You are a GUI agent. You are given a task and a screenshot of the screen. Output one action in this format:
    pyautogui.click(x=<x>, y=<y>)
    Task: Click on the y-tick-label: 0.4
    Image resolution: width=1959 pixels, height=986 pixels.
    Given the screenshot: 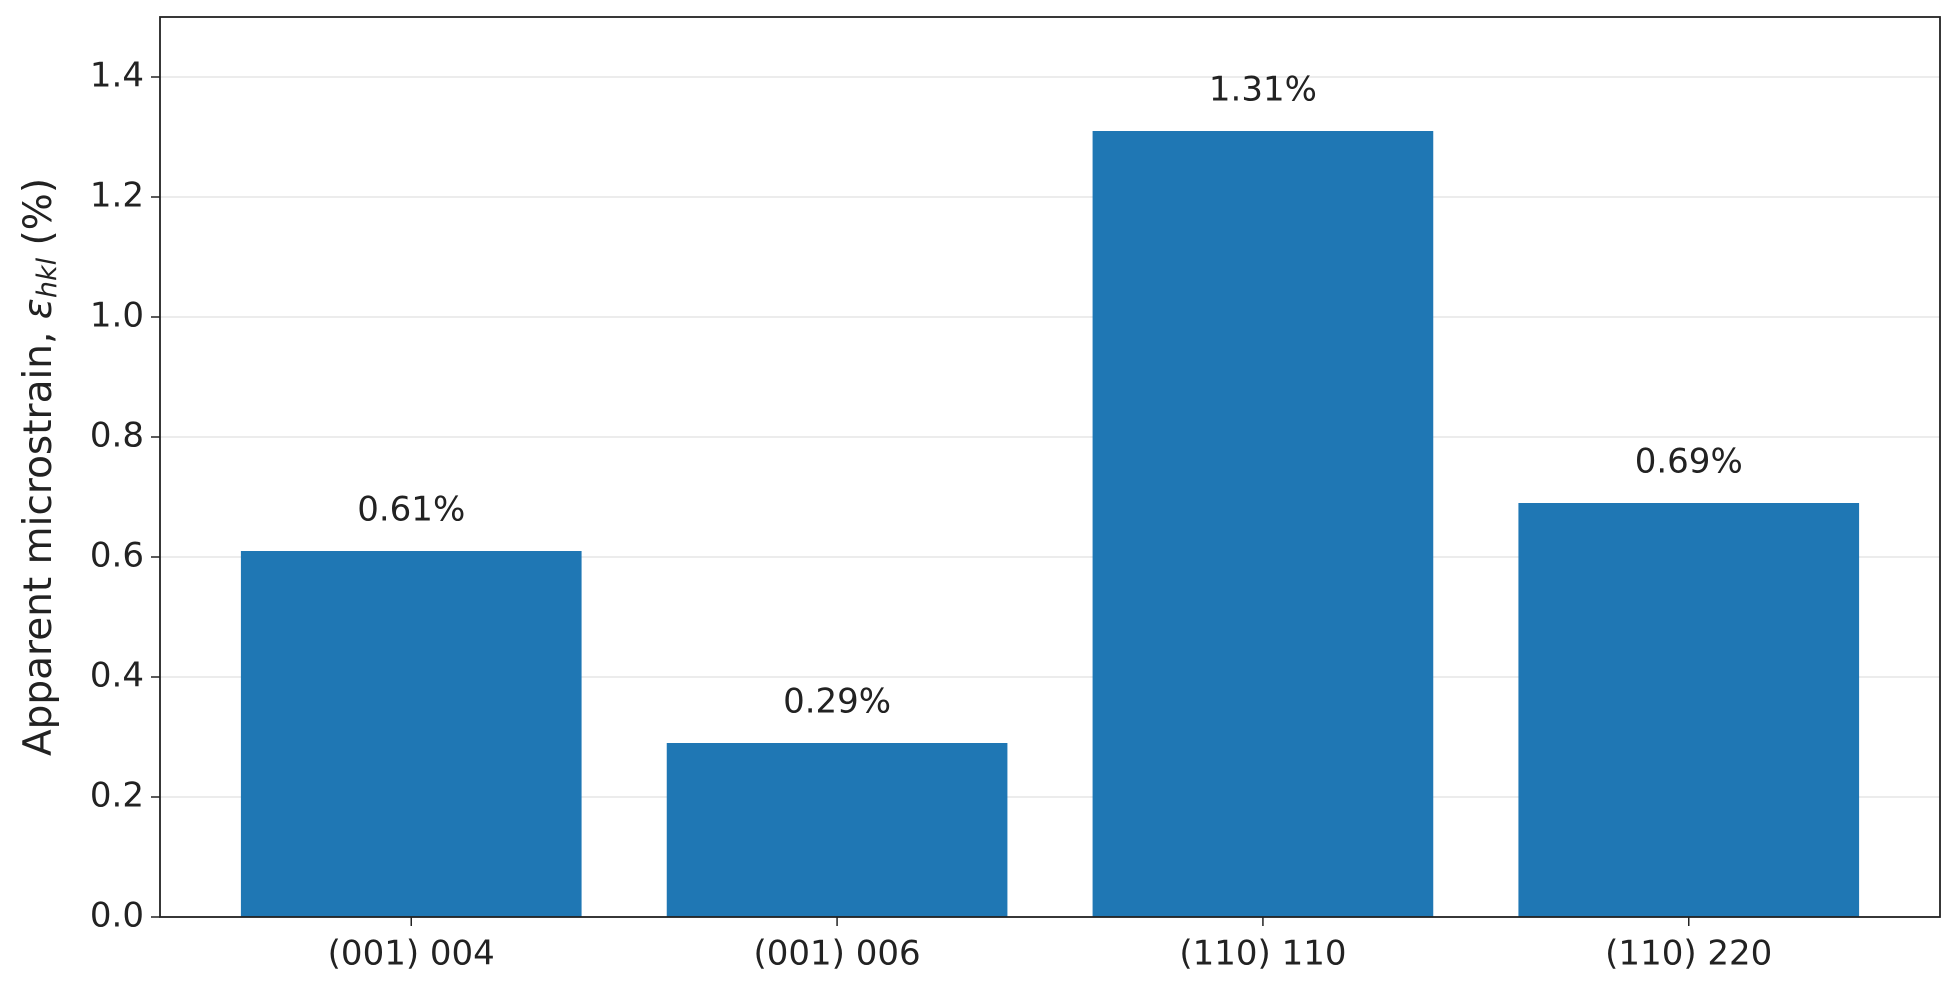 What is the action you would take?
    pyautogui.click(x=117, y=676)
    